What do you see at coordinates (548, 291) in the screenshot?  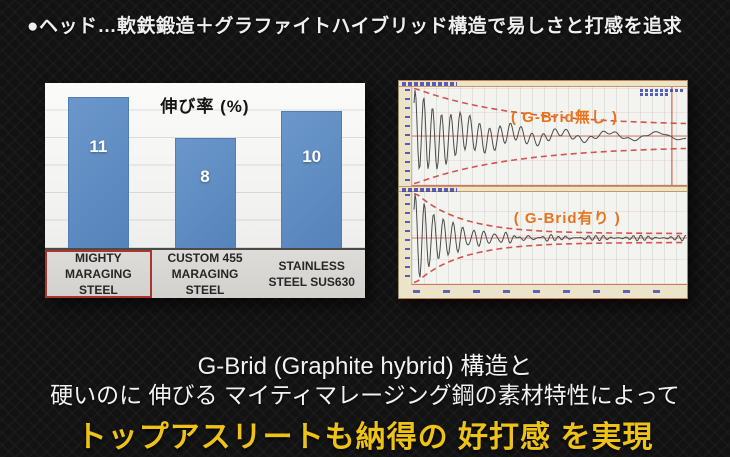 I see `x-tick-labels` at bounding box center [548, 291].